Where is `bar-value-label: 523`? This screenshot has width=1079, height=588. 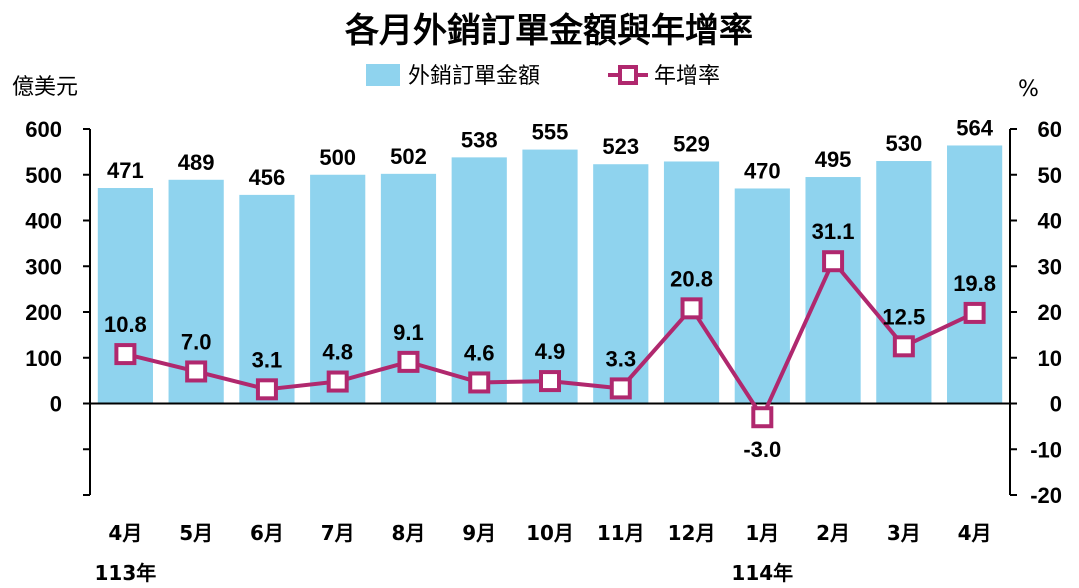
bar-value-label: 523 is located at coordinates (620, 146).